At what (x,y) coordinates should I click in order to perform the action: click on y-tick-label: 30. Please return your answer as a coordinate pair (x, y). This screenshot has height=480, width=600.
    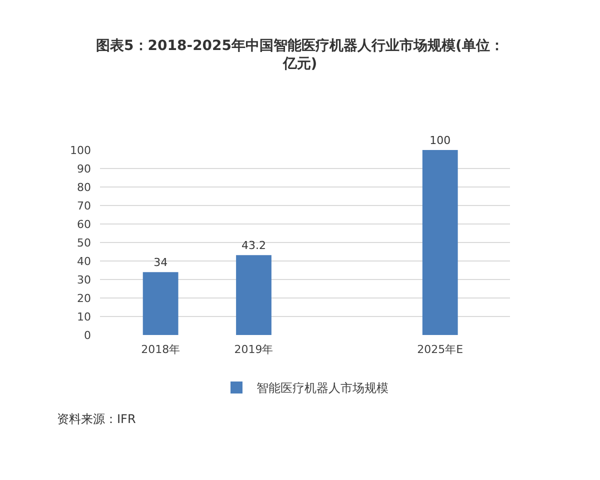
    Looking at the image, I should click on (84, 279).